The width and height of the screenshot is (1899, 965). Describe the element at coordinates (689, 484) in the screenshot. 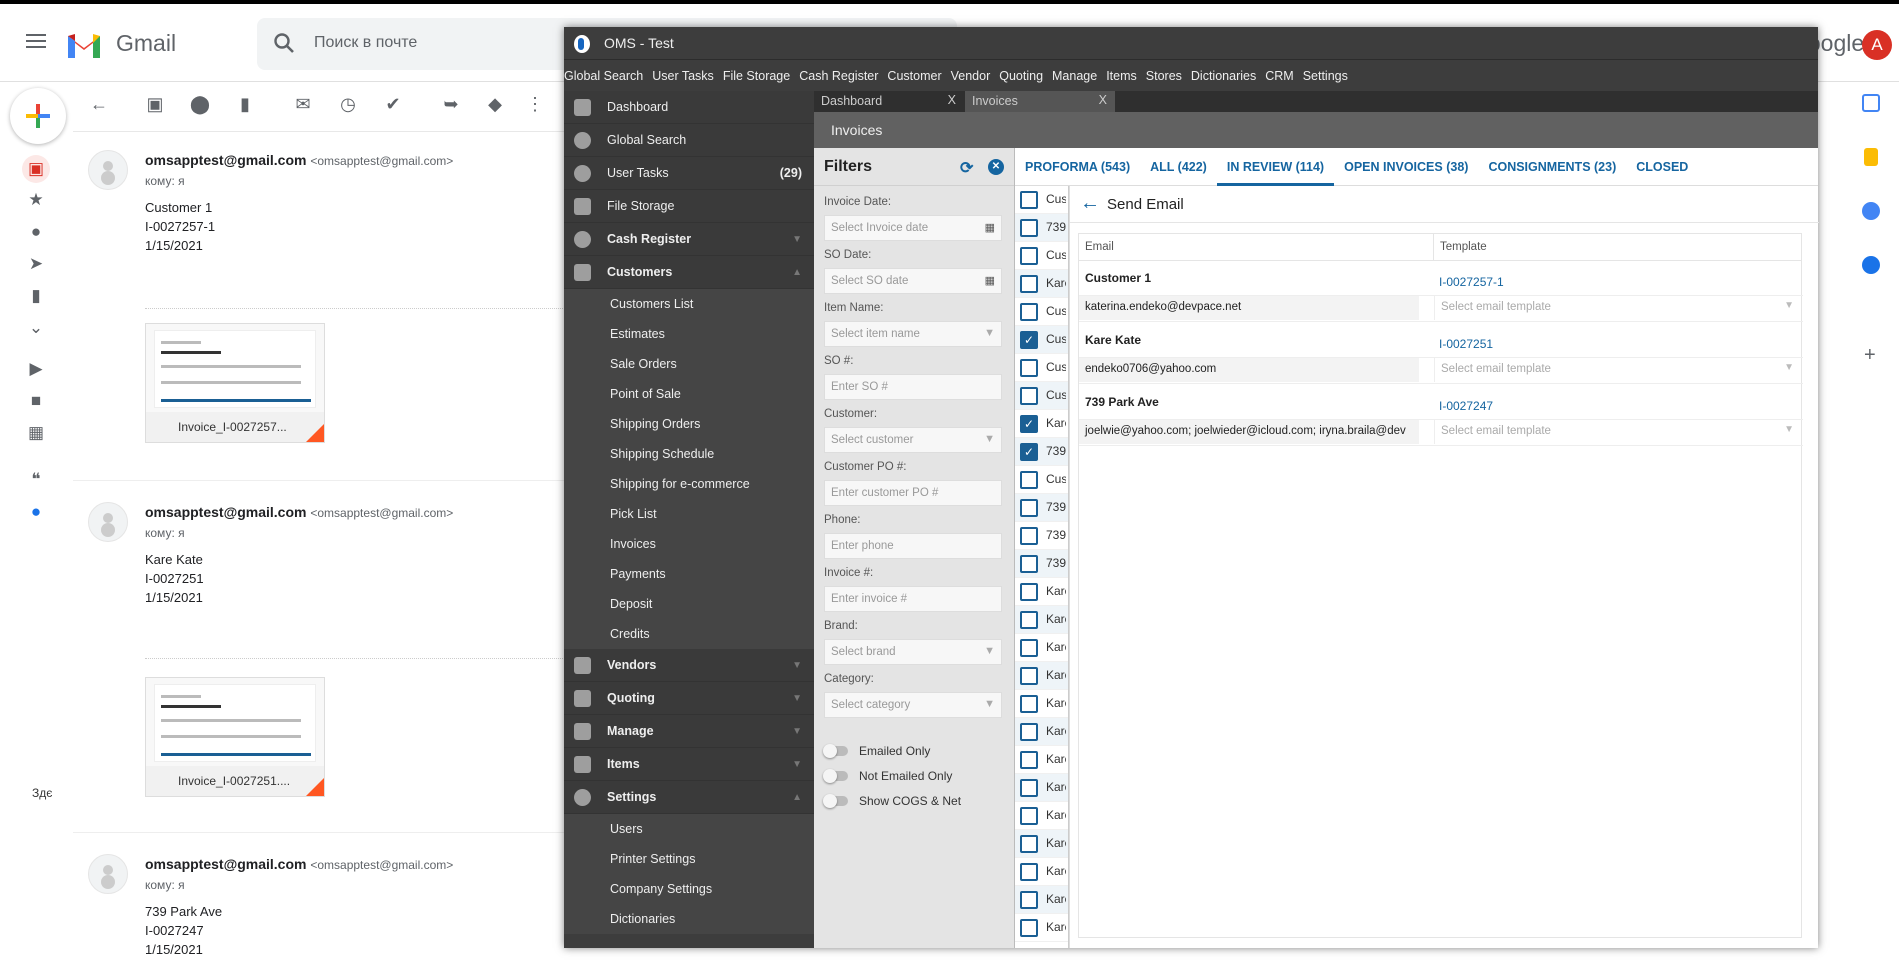

I see `sidebar-item-shipping-ecommerce: Shipping for e-commerce` at that location.